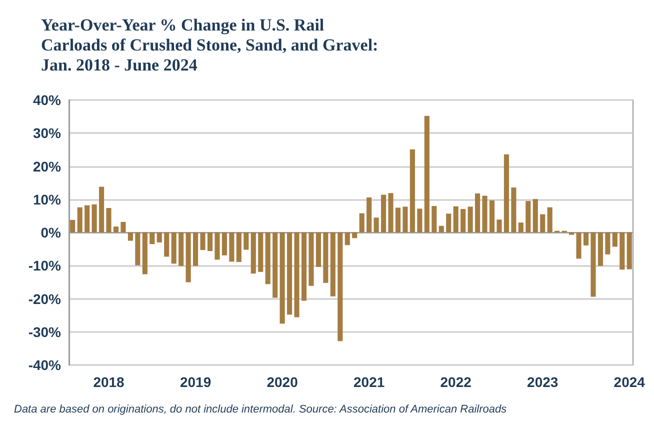 Image resolution: width=654 pixels, height=435 pixels. I want to click on y-tick-label: -30%, so click(45, 332).